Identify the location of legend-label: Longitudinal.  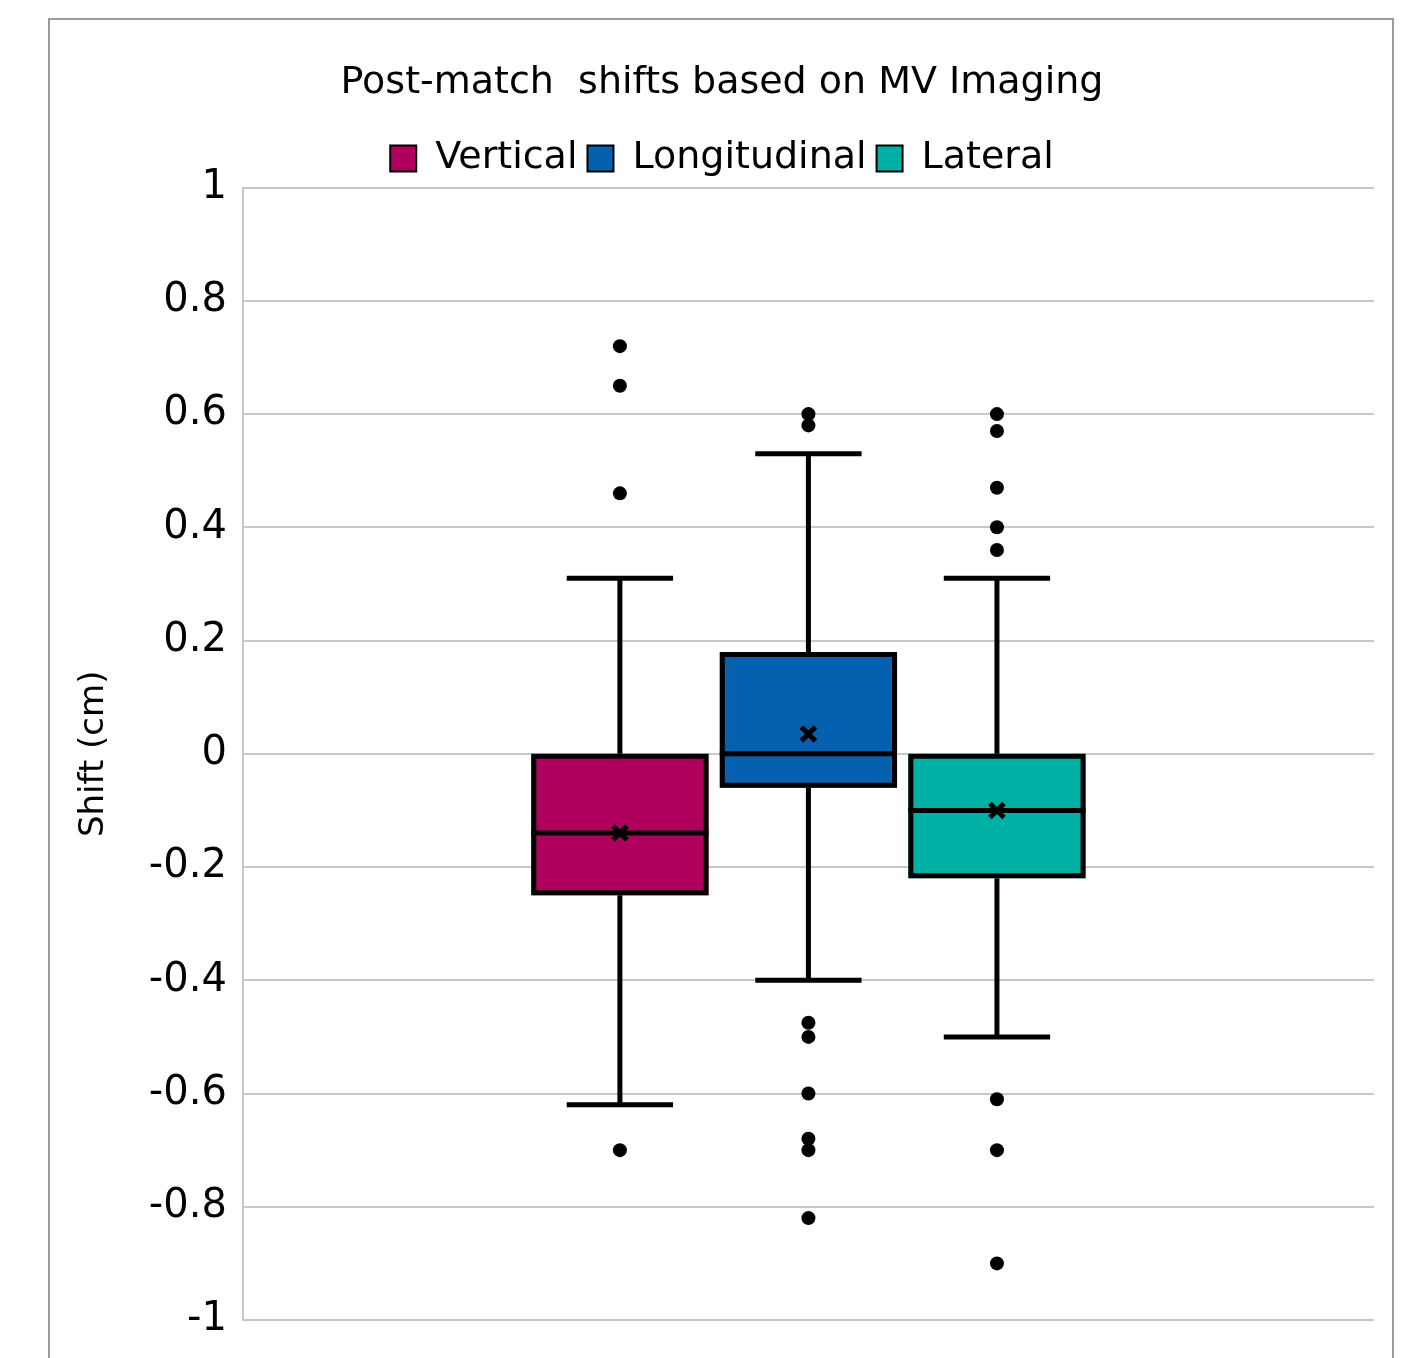
(749, 155).